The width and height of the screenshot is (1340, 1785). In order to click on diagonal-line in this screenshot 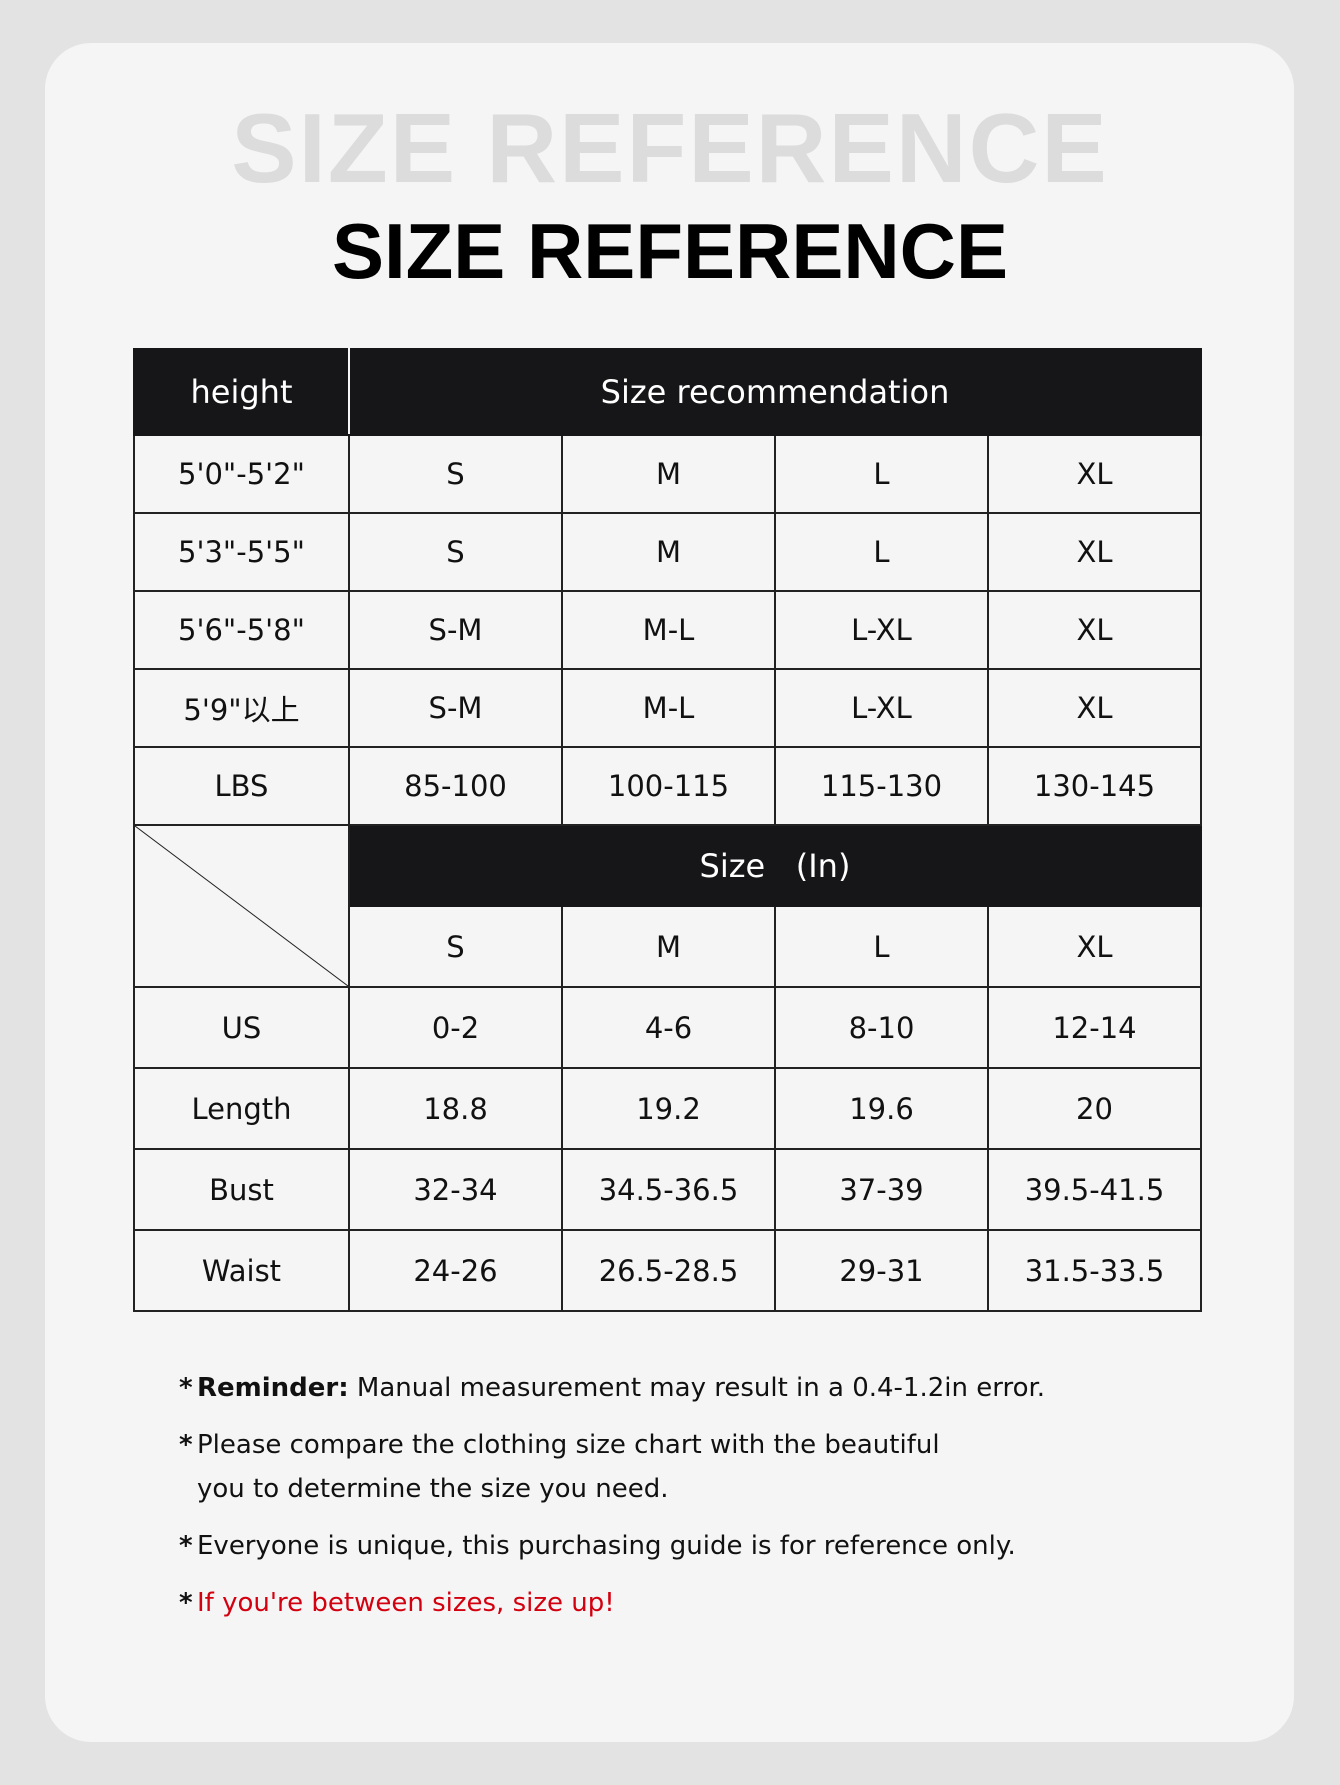, I will do `click(241, 906)`.